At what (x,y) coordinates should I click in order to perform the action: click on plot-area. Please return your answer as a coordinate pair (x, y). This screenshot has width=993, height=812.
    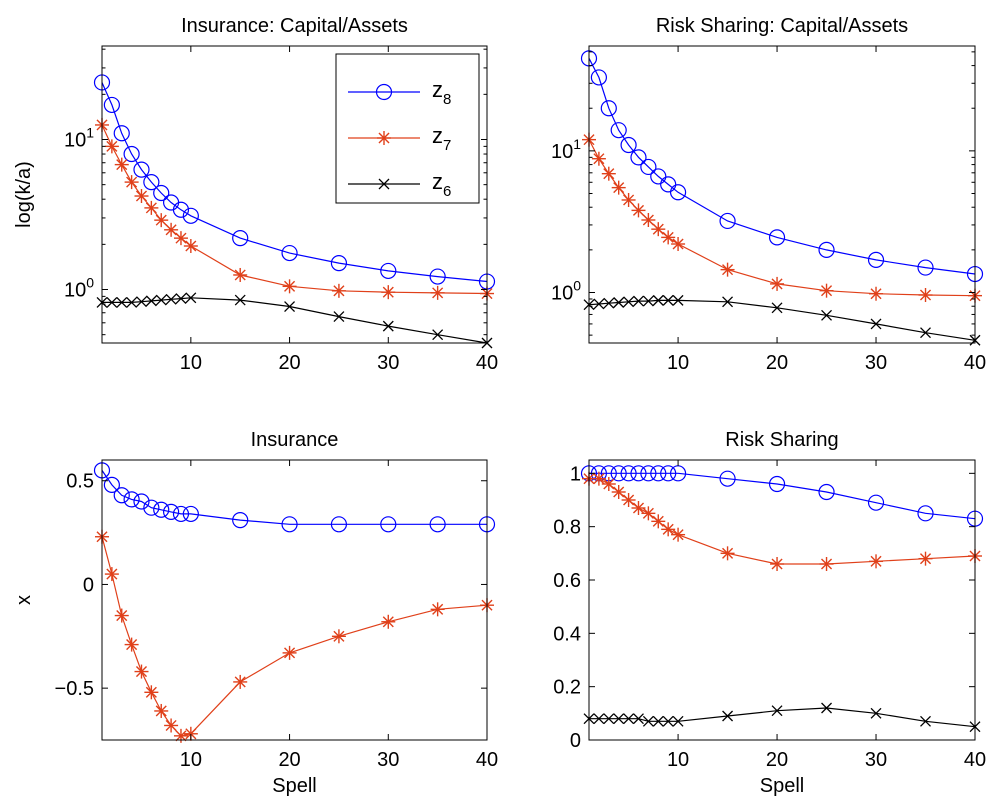
    Looking at the image, I should click on (294, 602).